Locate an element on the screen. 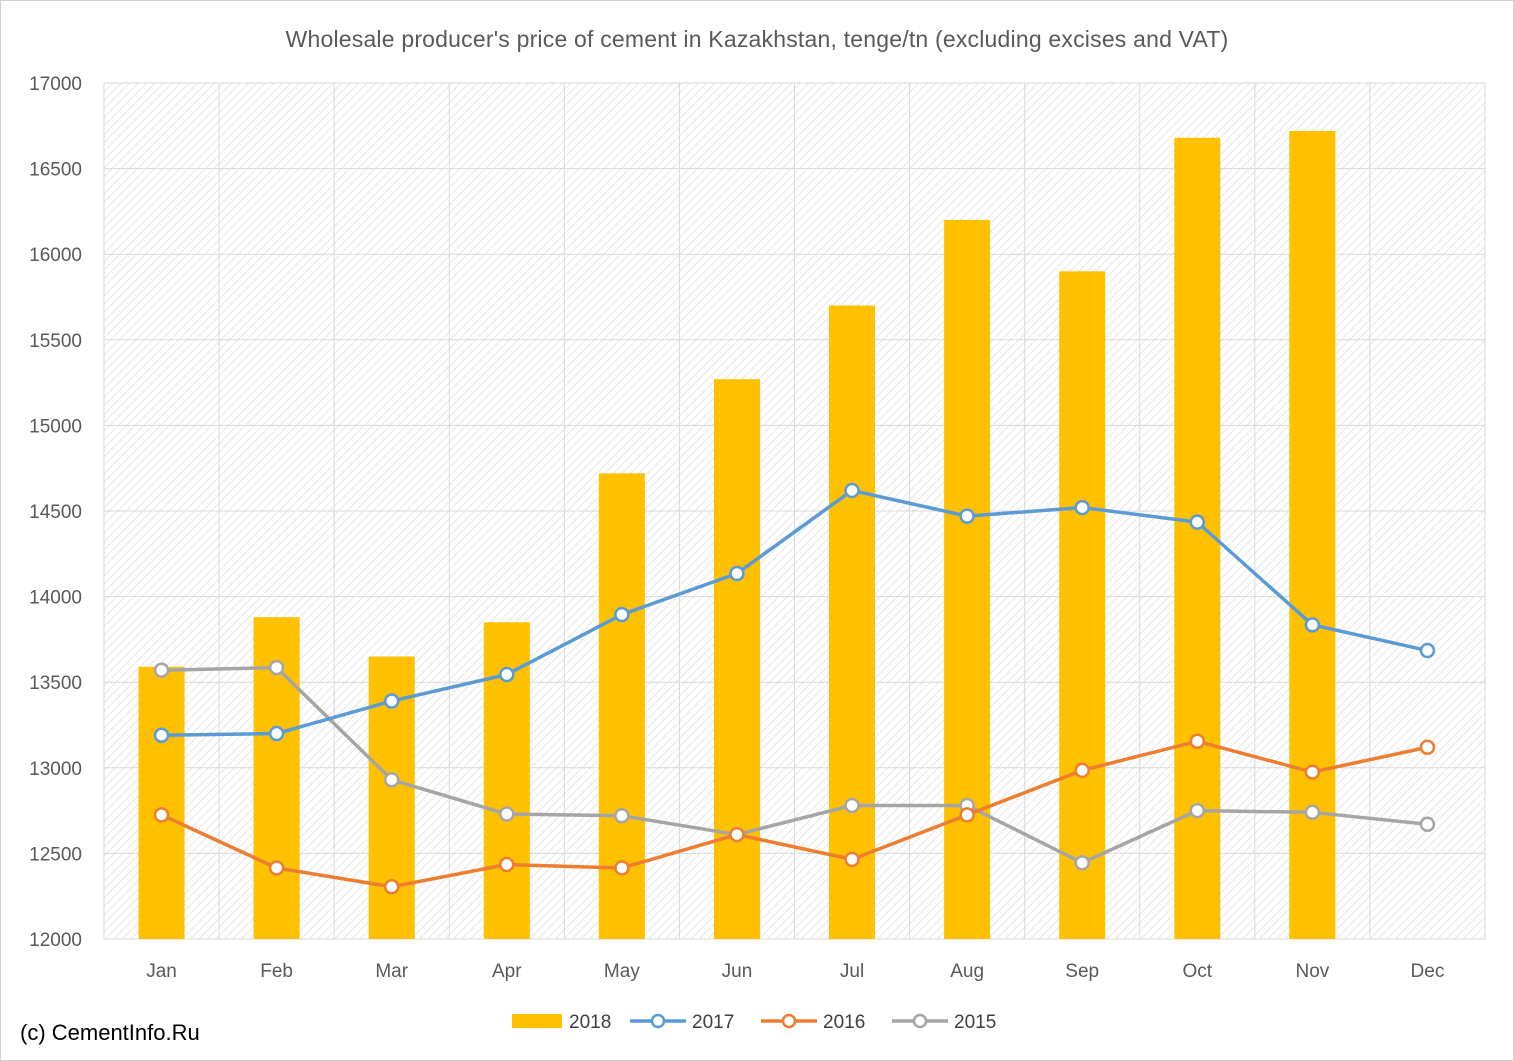 The image size is (1514, 1061). point-2016-feb is located at coordinates (276, 868).